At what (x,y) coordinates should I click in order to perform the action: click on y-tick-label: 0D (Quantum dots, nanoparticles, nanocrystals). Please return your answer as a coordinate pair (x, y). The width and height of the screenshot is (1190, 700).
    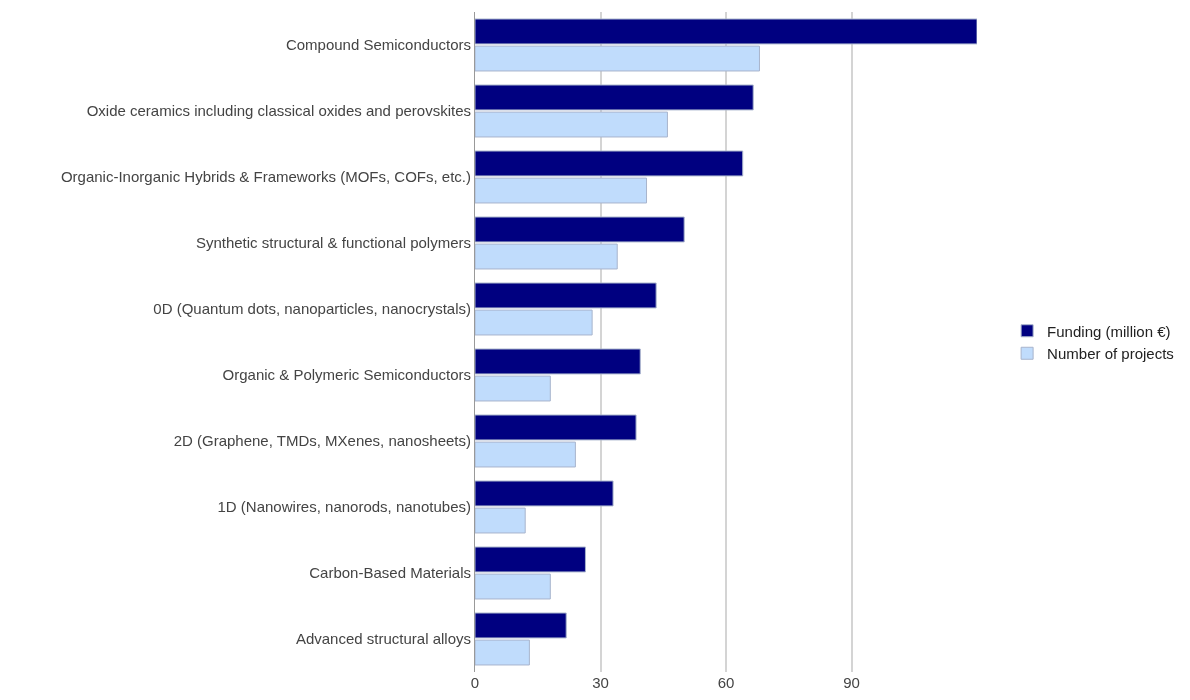
    Looking at the image, I should click on (312, 309).